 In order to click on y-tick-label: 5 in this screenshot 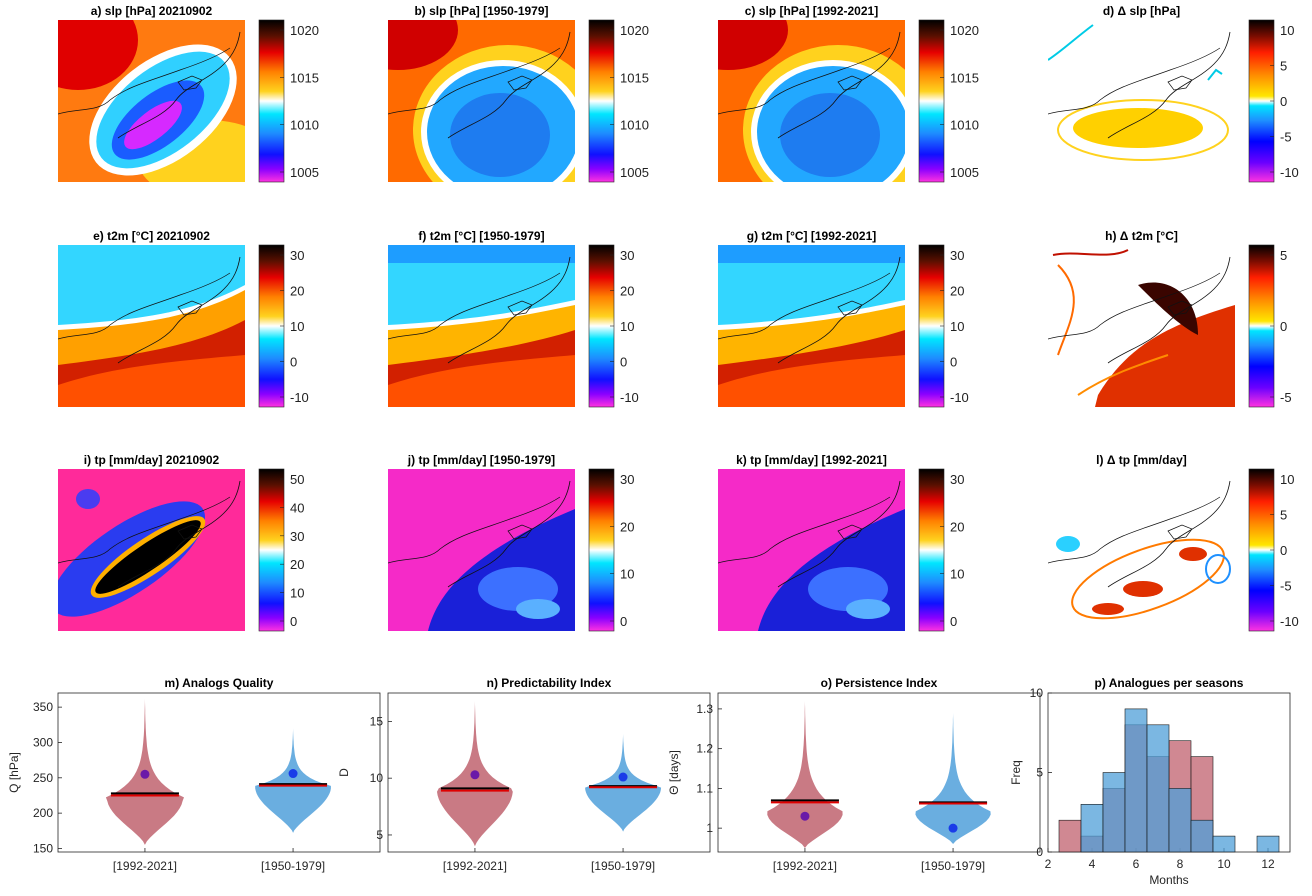, I will do `click(1039, 773)`.